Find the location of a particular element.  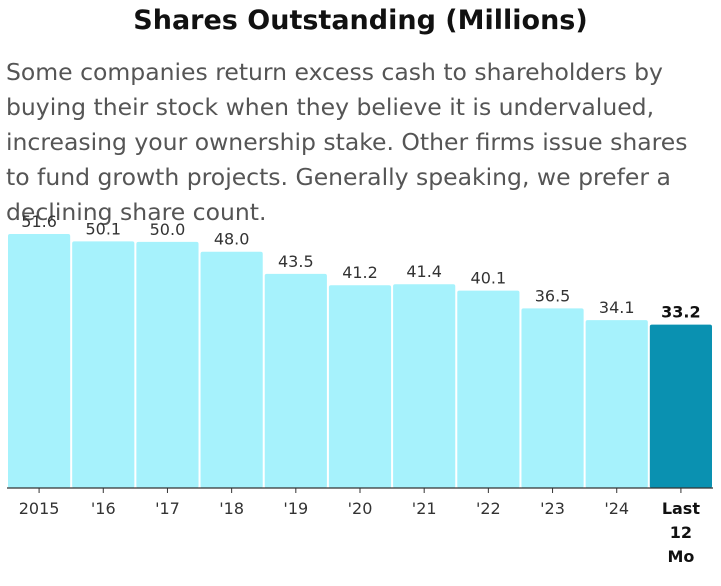

bar-value-label-4: 43.5 is located at coordinates (296, 261).